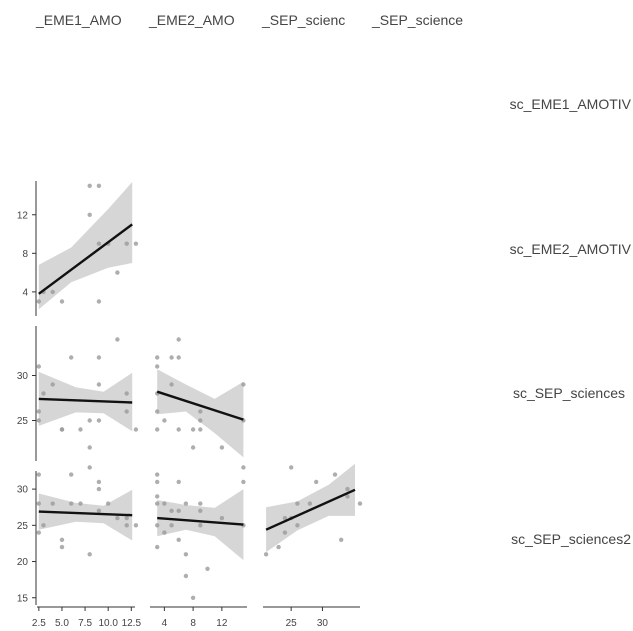 The image size is (633, 631). What do you see at coordinates (165, 623) in the screenshot?
I see `x-tick-label: 4` at bounding box center [165, 623].